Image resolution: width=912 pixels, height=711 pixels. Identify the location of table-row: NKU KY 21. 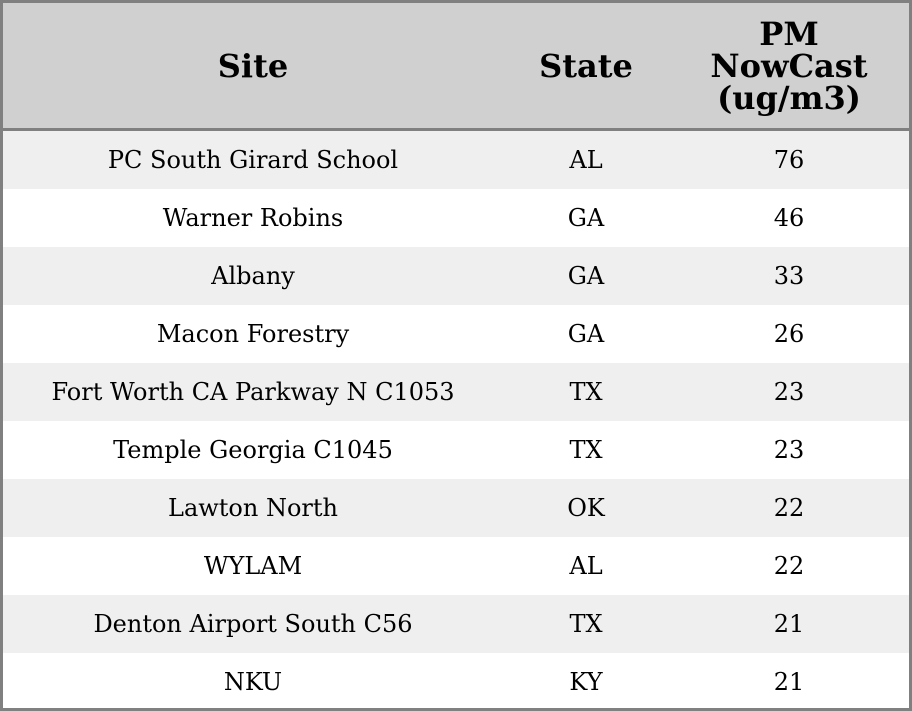
(456, 682).